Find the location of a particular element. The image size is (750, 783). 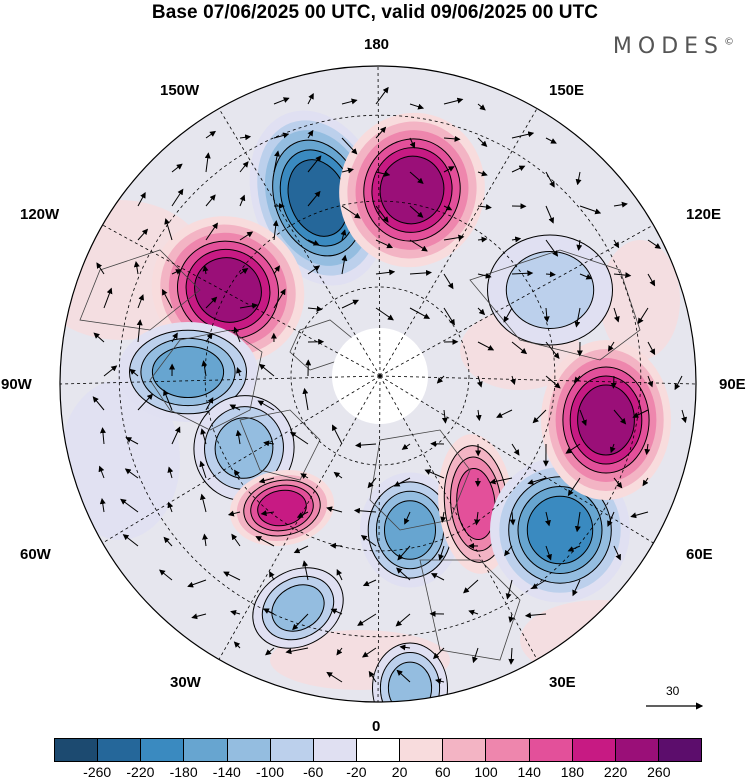

label-120e: 120E is located at coordinates (704, 214).